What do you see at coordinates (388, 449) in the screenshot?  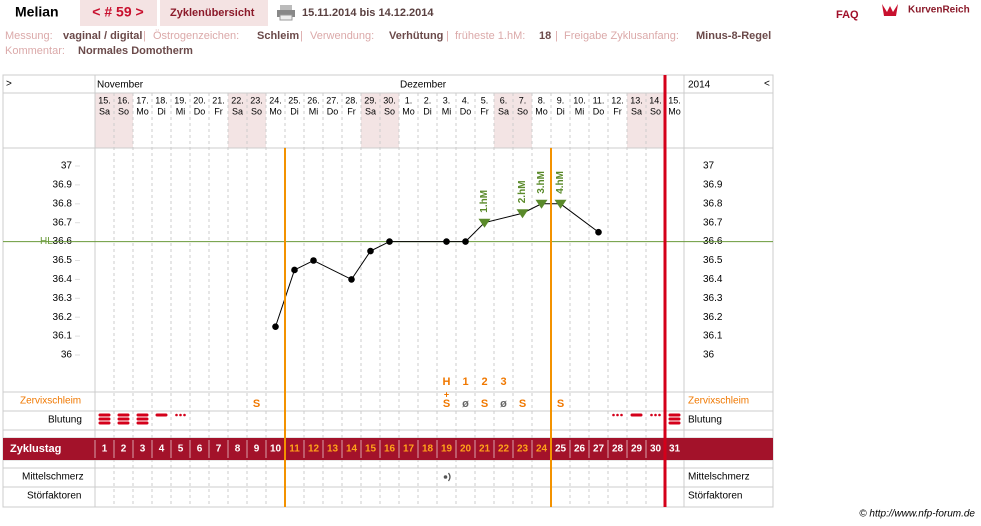 I see `cycle-day-bar` at bounding box center [388, 449].